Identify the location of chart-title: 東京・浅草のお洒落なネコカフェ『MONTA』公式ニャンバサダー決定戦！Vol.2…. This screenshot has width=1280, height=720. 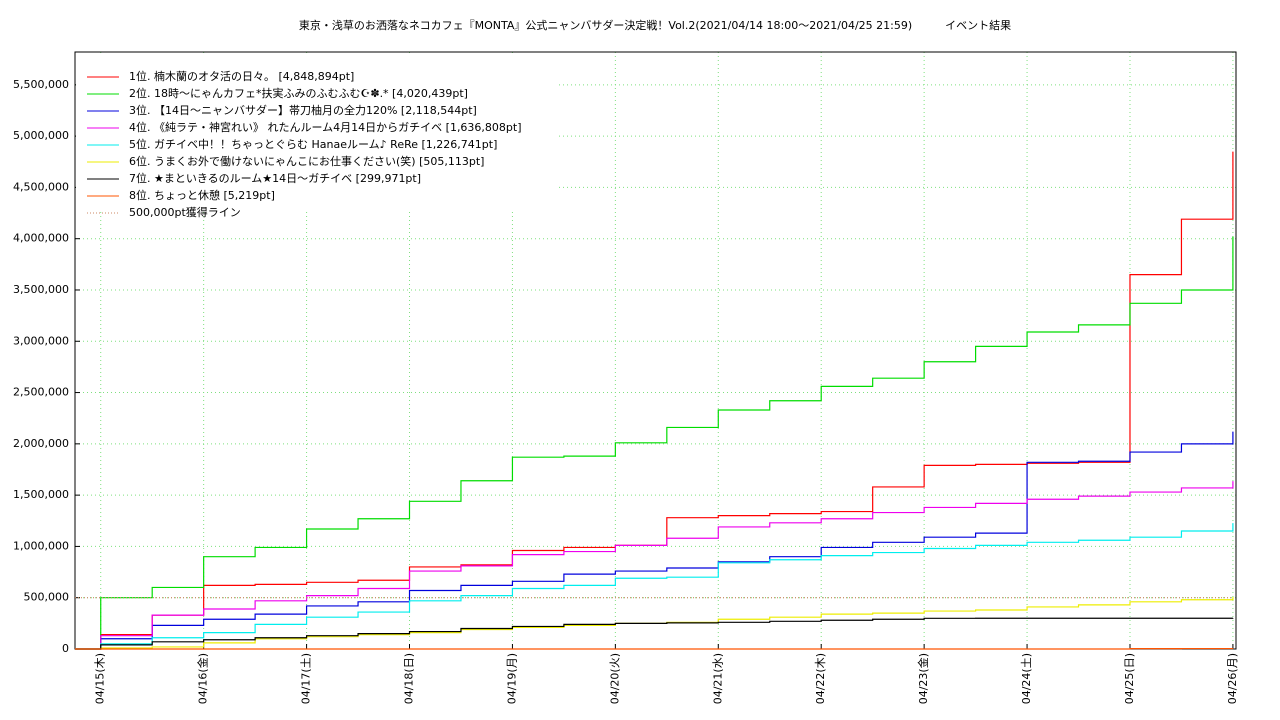
(655, 25).